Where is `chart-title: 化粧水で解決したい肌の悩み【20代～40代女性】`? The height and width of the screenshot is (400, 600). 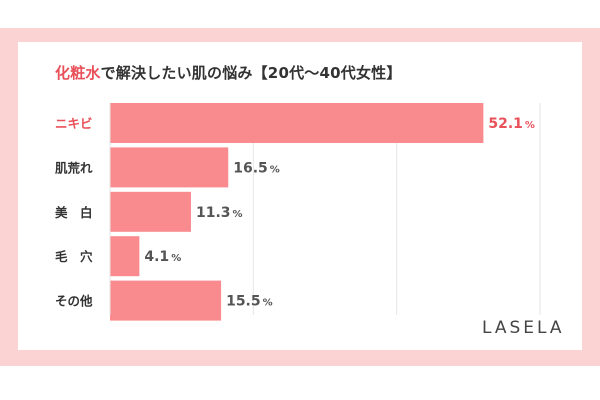
chart-title: 化粧水で解決したい肌の悩み【20代～40代女性】 is located at coordinates (228, 72).